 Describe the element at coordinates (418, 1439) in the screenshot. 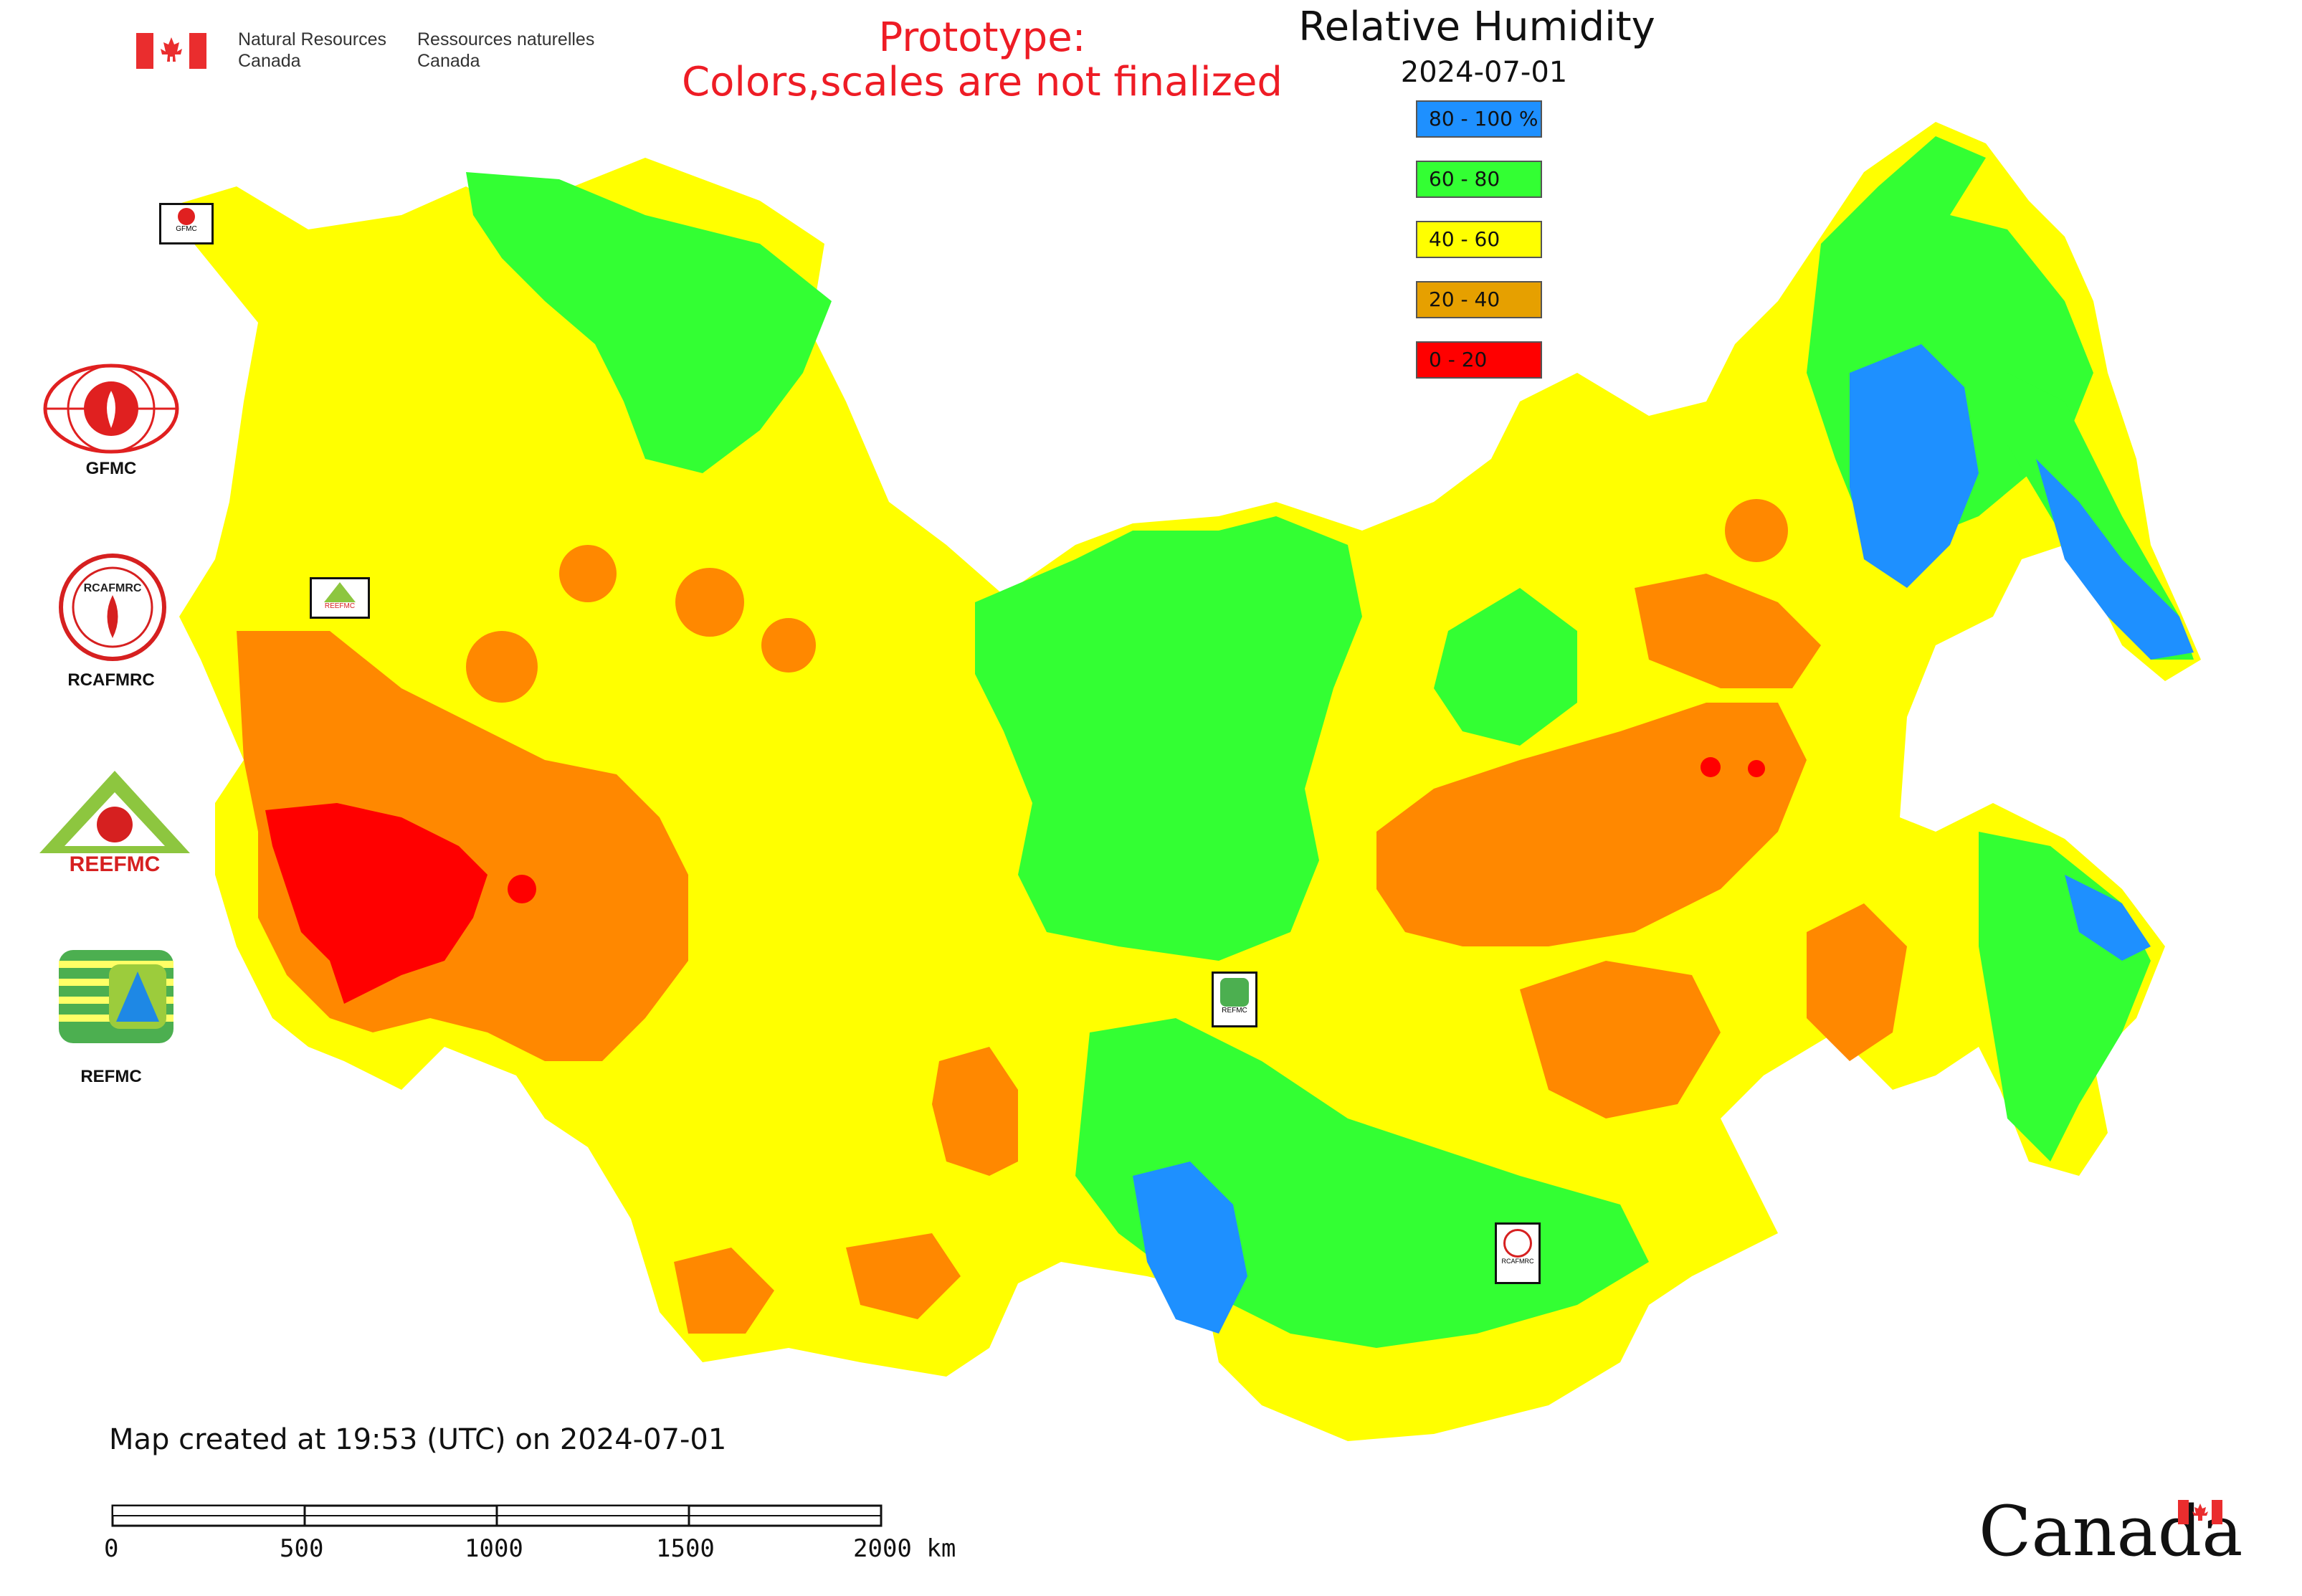

I see `map-created-timestamp: Map created at 19:53 (UTC) on 2024-07-01` at that location.